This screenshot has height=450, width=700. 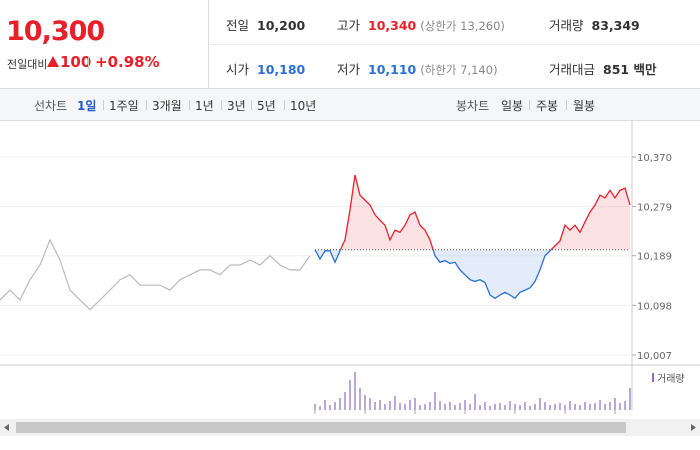 What do you see at coordinates (124, 106) in the screenshot?
I see `period-tab: 1주일` at bounding box center [124, 106].